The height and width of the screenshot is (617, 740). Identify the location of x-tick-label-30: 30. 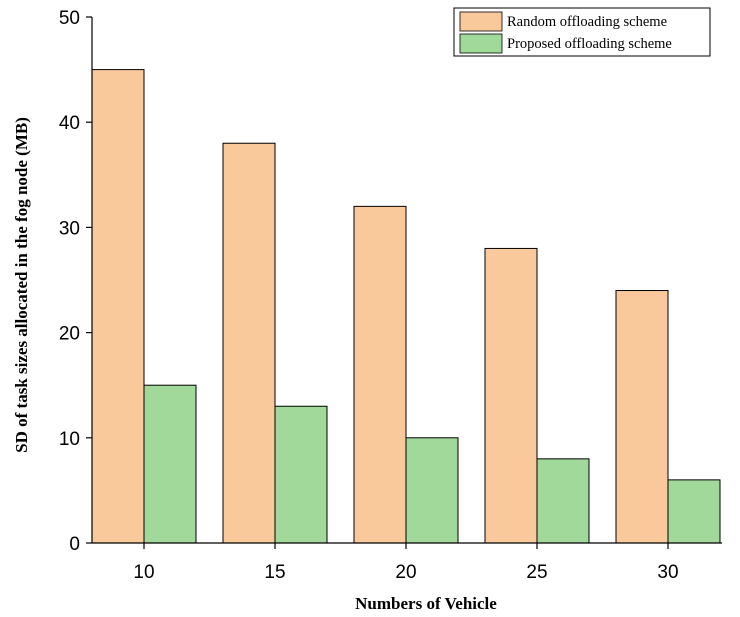
(667, 572).